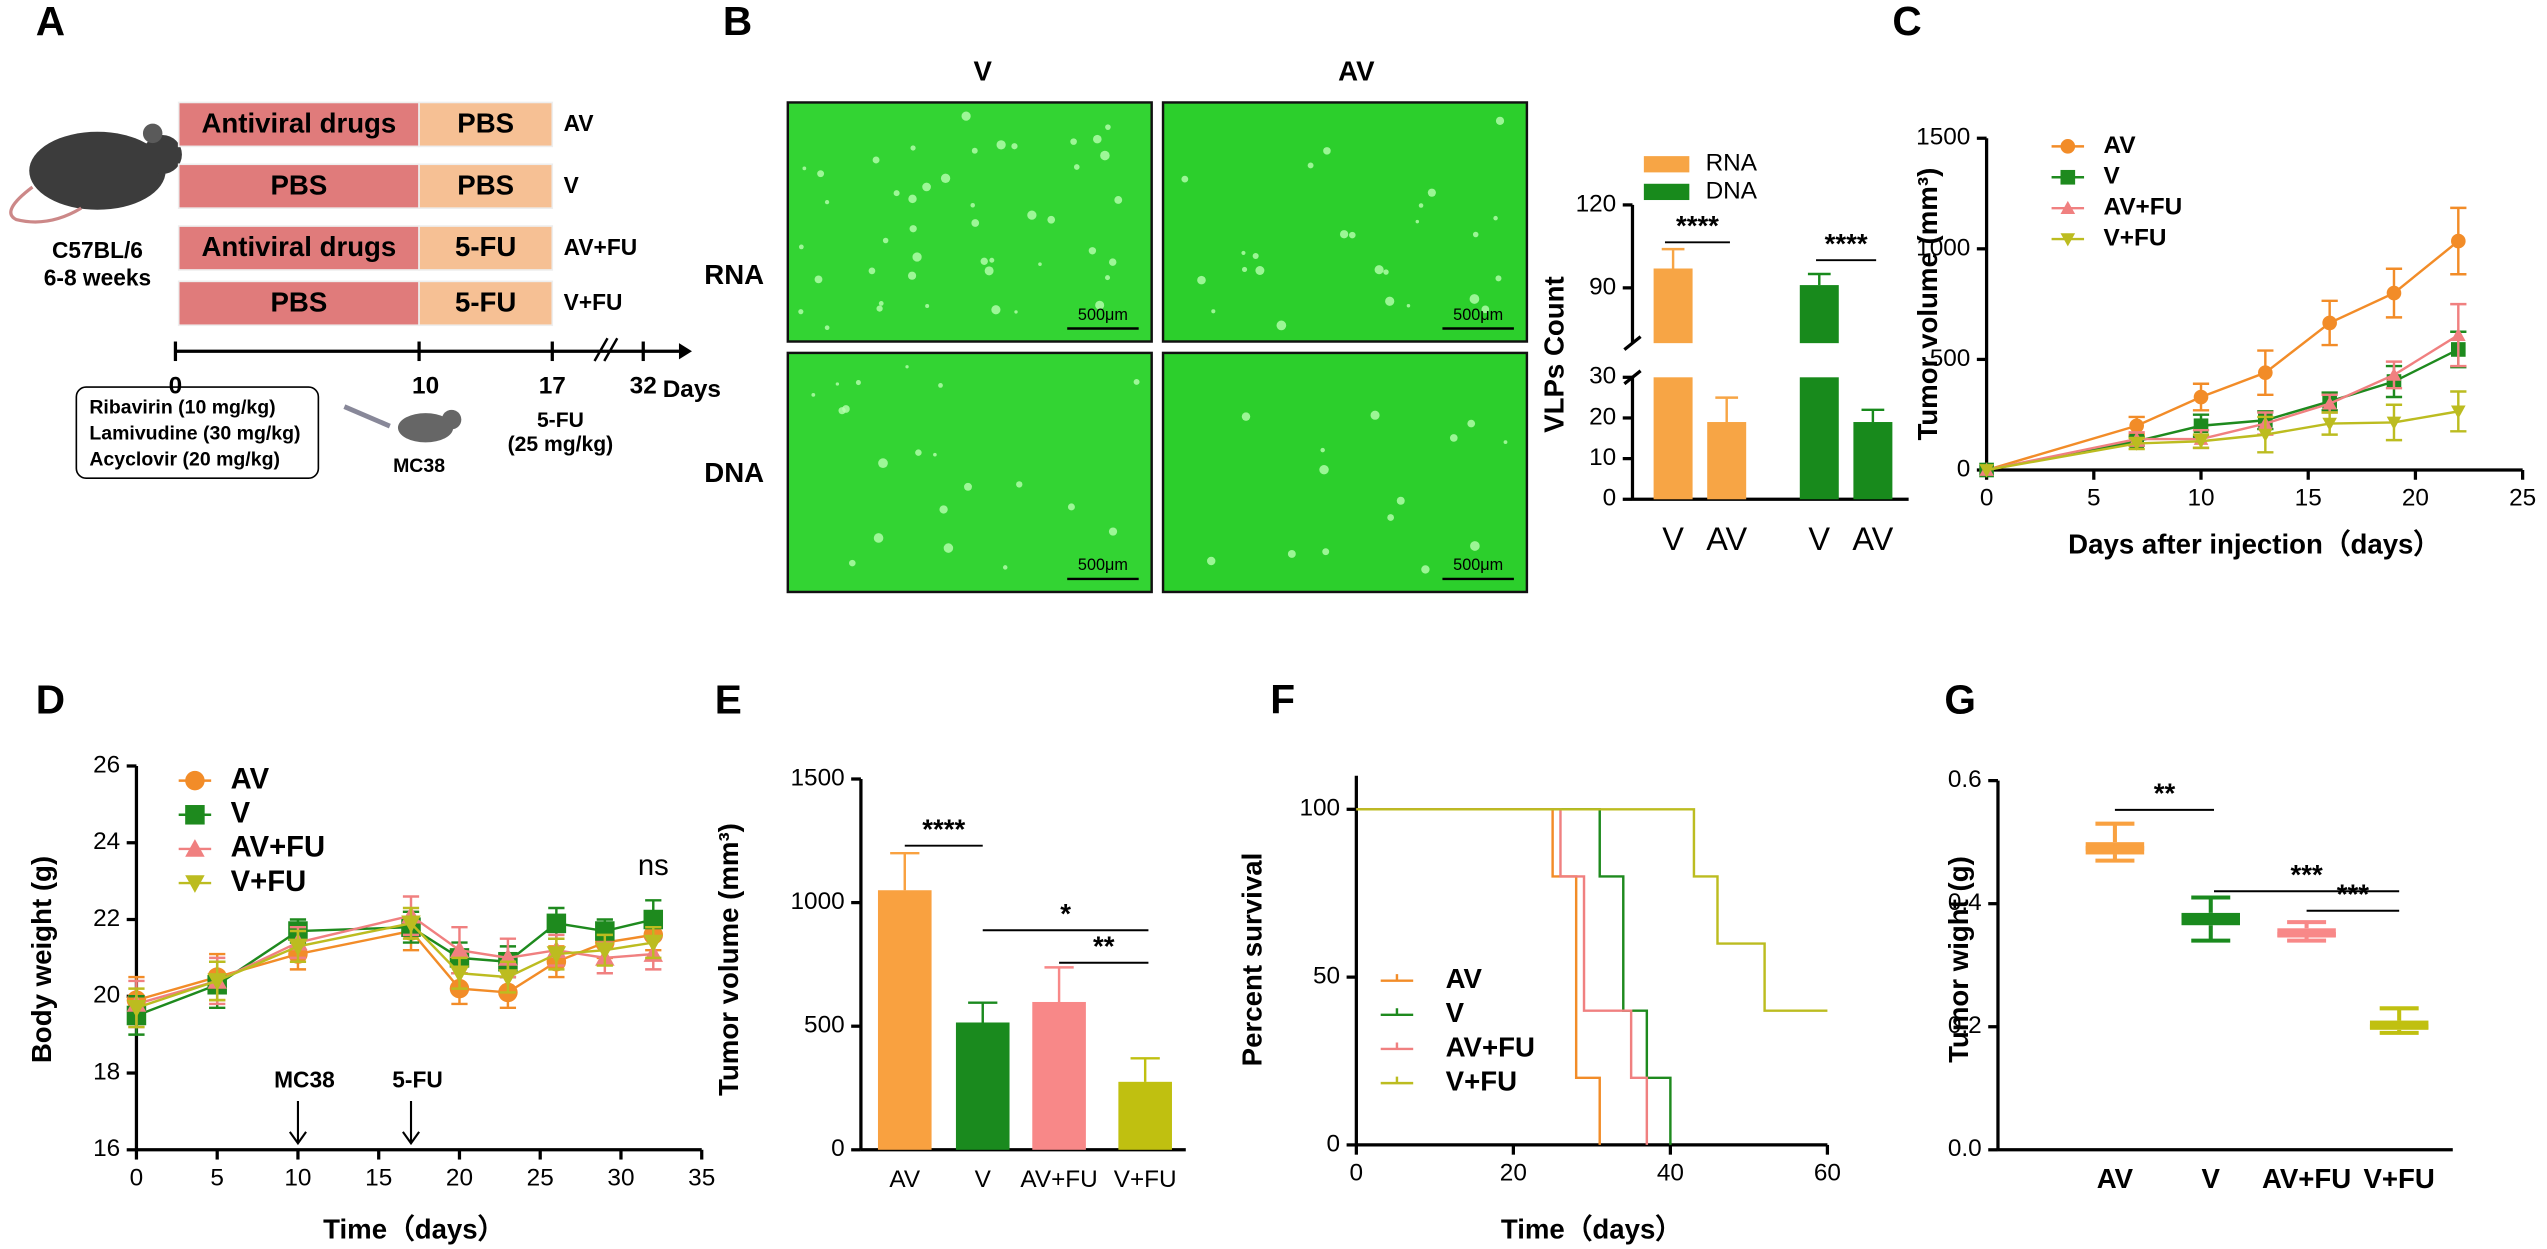  I want to click on y-tick-label: 50, so click(1326, 976).